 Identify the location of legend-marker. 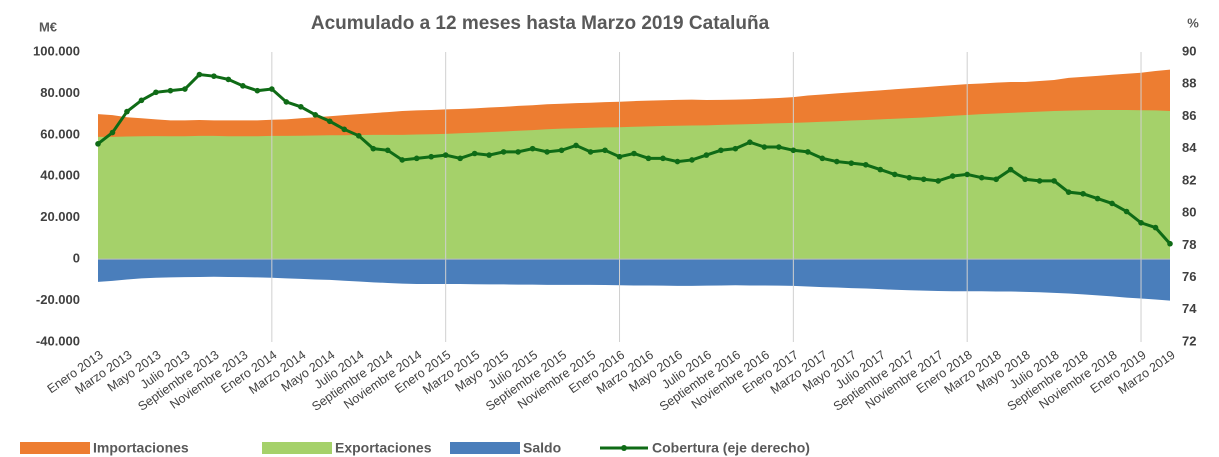
(624, 448).